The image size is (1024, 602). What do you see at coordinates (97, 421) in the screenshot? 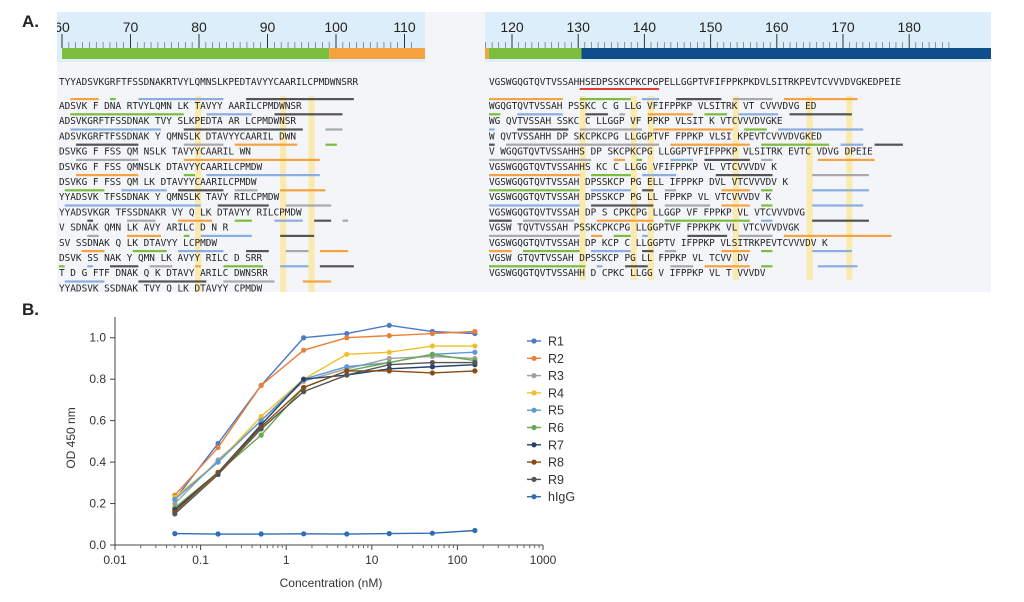
I see `y-tick-label: 0.6` at bounding box center [97, 421].